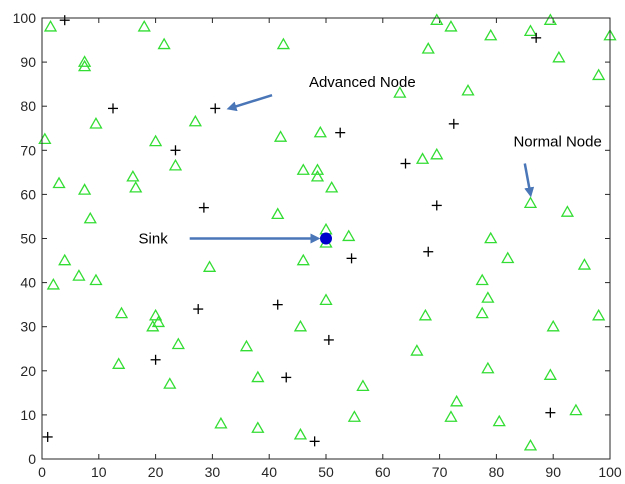 Image resolution: width=625 pixels, height=484 pixels. What do you see at coordinates (28, 62) in the screenshot?
I see `y-tick-label: 90` at bounding box center [28, 62].